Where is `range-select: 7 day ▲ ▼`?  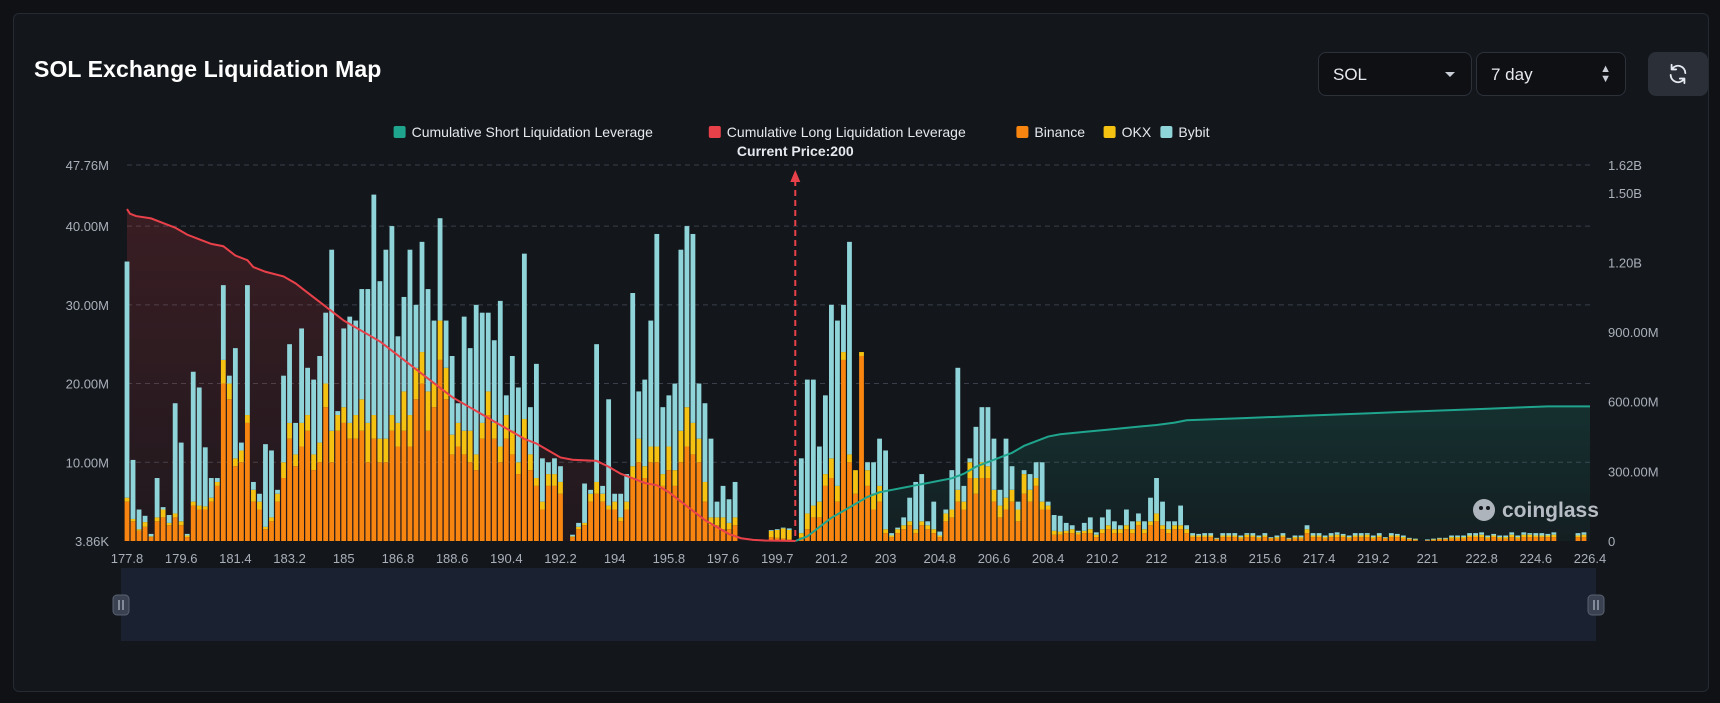 range-select: 7 day ▲ ▼ is located at coordinates (1551, 74).